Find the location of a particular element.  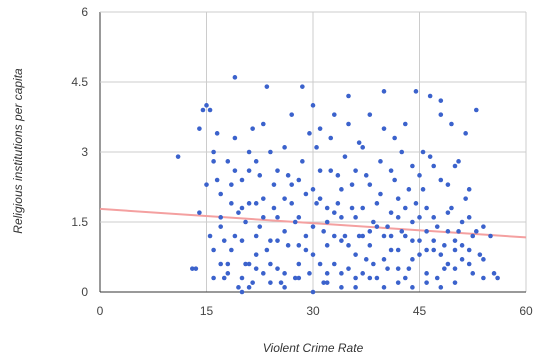

x-tick-label: 60 is located at coordinates (526, 311).